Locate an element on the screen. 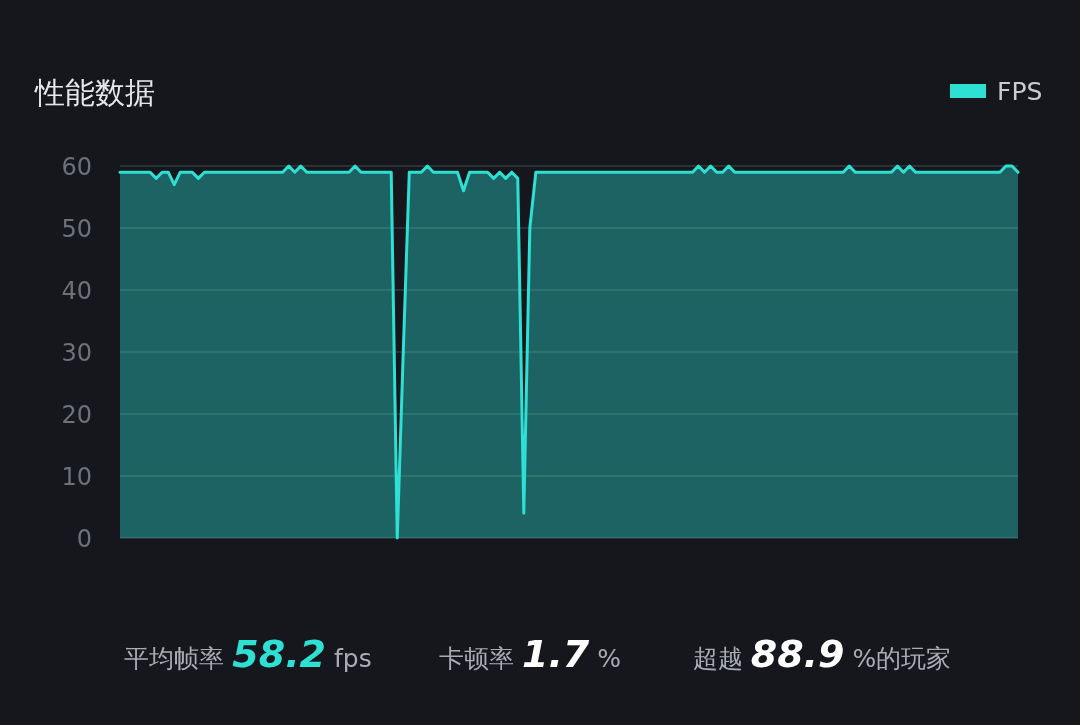  y-tick-label: 20 is located at coordinates (76, 415).